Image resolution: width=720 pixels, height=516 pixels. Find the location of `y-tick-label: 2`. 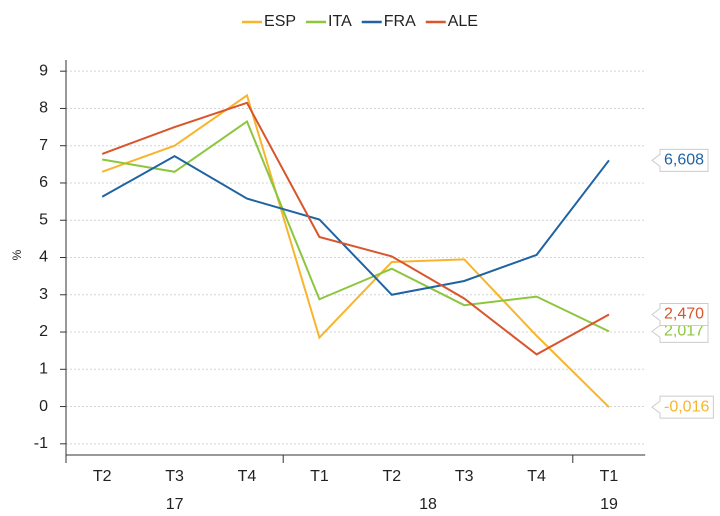

y-tick-label: 2 is located at coordinates (43, 331).